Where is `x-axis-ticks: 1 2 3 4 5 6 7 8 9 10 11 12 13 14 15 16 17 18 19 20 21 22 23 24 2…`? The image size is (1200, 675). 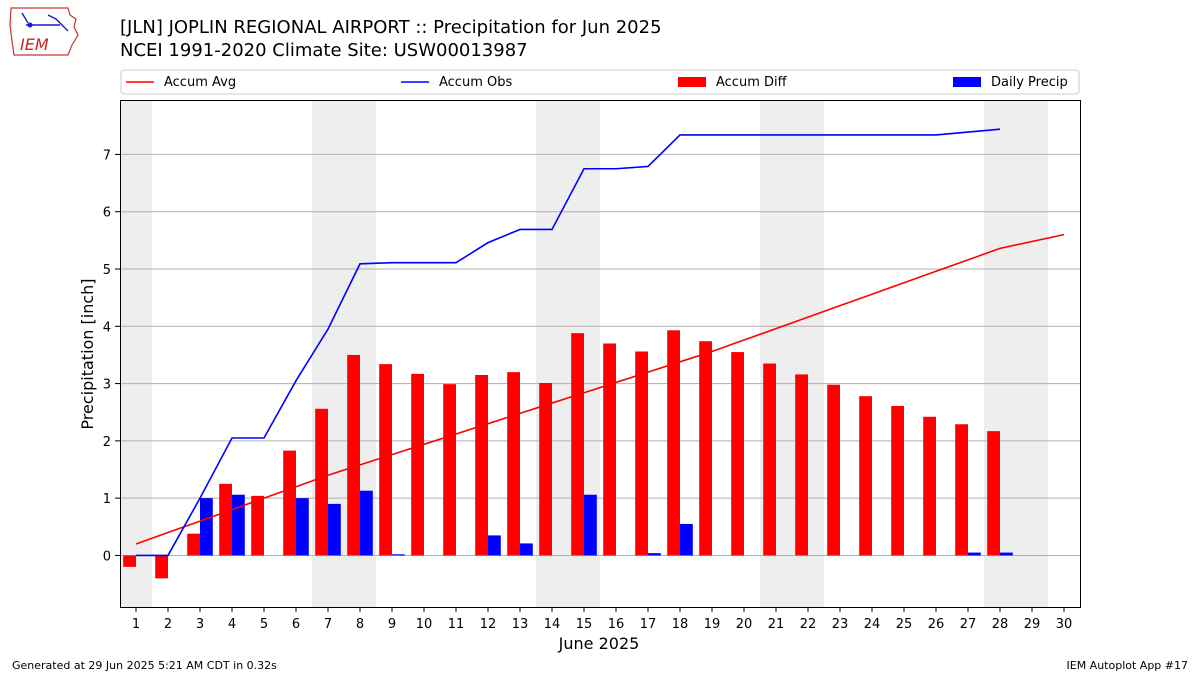
x-axis-ticks: 1 2 3 4 5 6 7 8 9 10 11 12 13 14 15 16 17 18 19 20 21 22 23 24 2… is located at coordinates (602, 619).